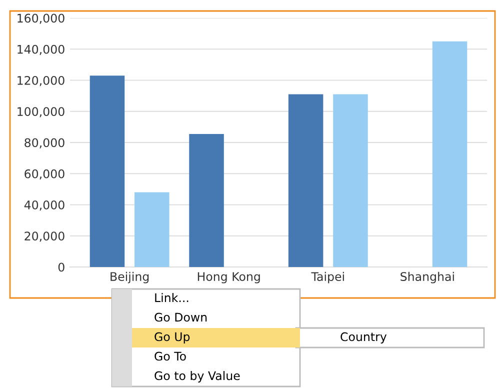  What do you see at coordinates (44, 174) in the screenshot?
I see `y-tick-label: 60,000` at bounding box center [44, 174].